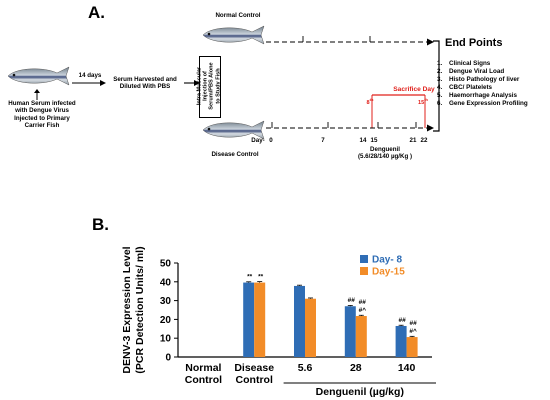  Describe the element at coordinates (407, 368) in the screenshot. I see `x-tick-label: 140` at that location.